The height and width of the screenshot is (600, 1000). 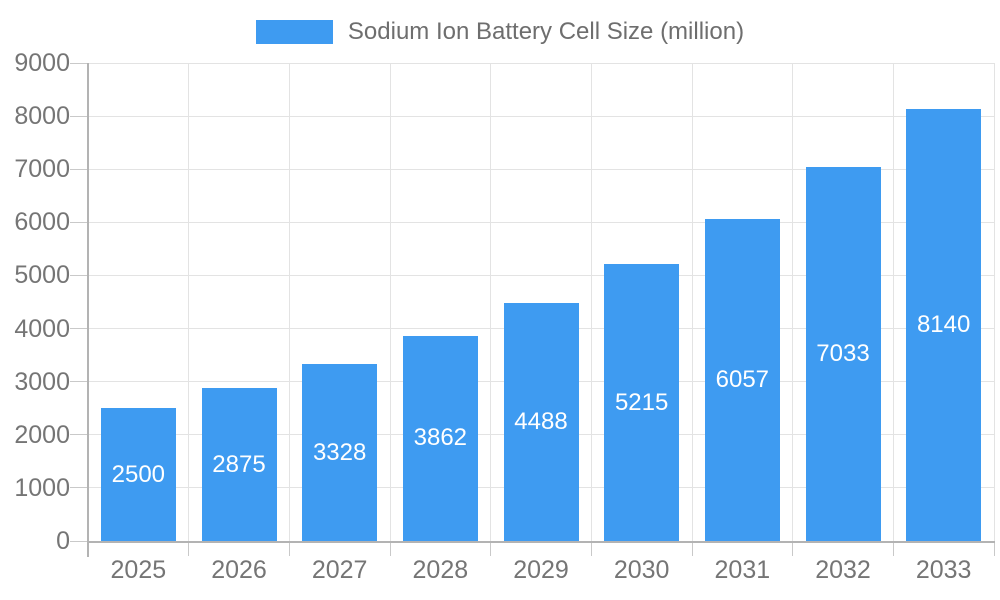 What do you see at coordinates (541, 542) in the screenshot?
I see `x-axis-line` at bounding box center [541, 542].